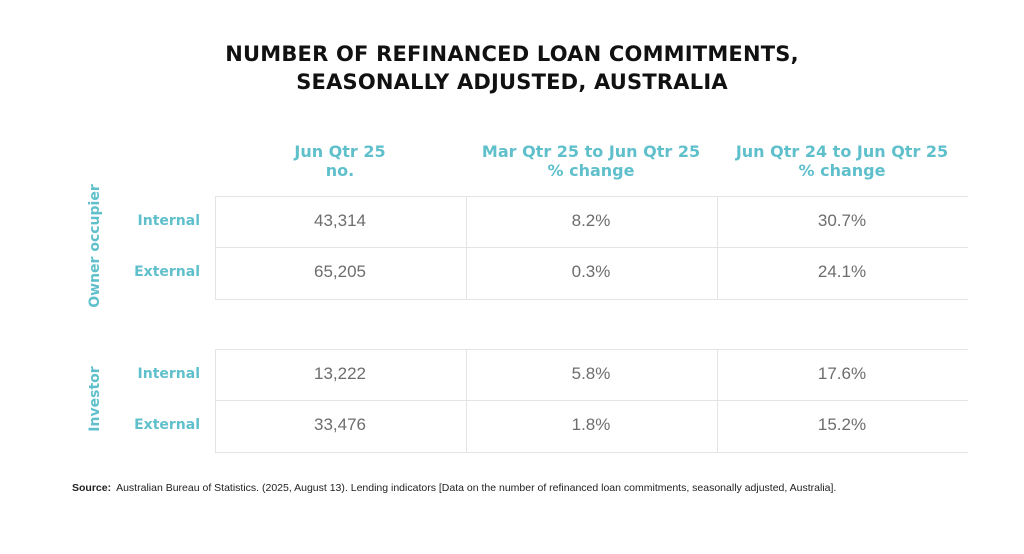  Describe the element at coordinates (842, 220) in the screenshot. I see `cell-owner-internal-annual-change: 30.7%` at that location.